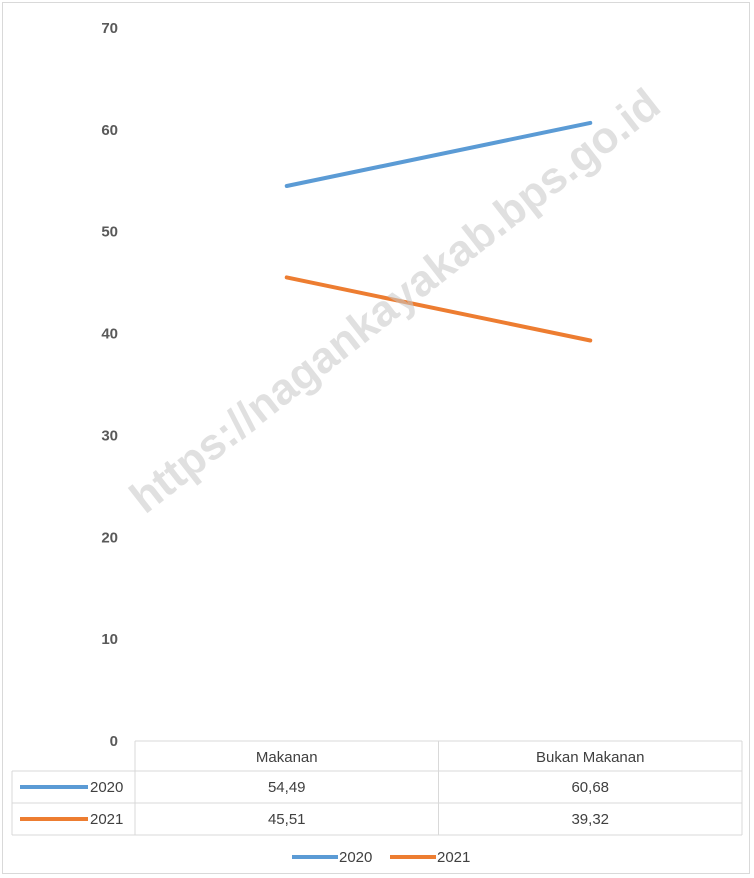 The width and height of the screenshot is (754, 878). I want to click on data-table-headers: Makanan Bukan Makanan, so click(450, 757).